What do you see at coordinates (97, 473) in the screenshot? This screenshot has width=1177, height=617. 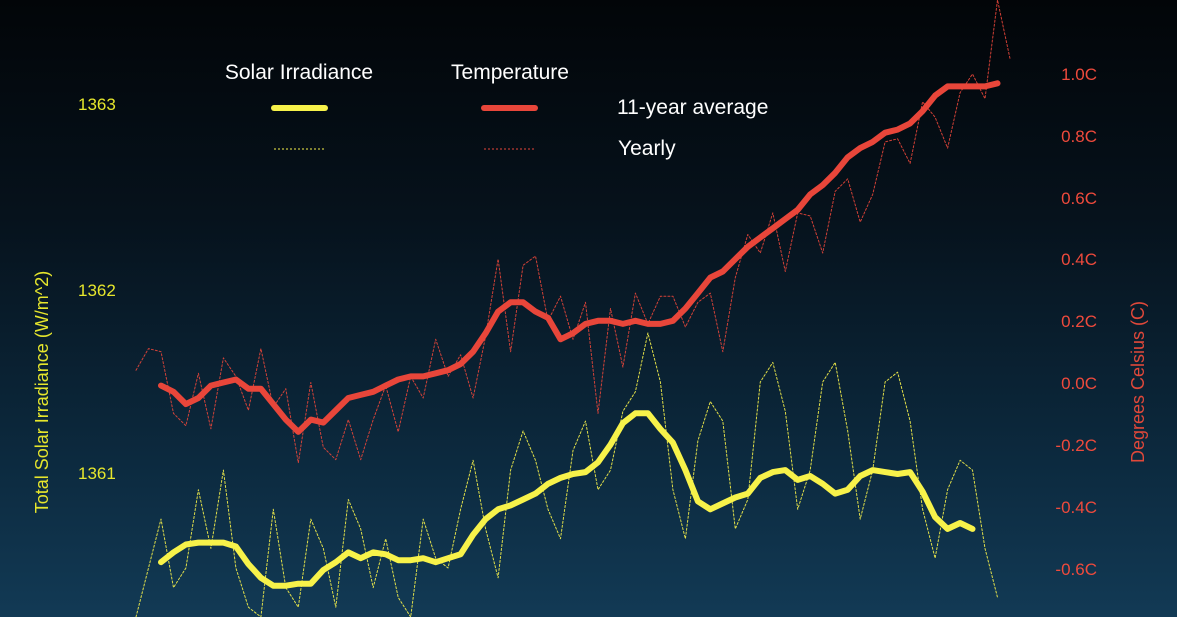 I see `left-tick-1361: 1361` at bounding box center [97, 473].